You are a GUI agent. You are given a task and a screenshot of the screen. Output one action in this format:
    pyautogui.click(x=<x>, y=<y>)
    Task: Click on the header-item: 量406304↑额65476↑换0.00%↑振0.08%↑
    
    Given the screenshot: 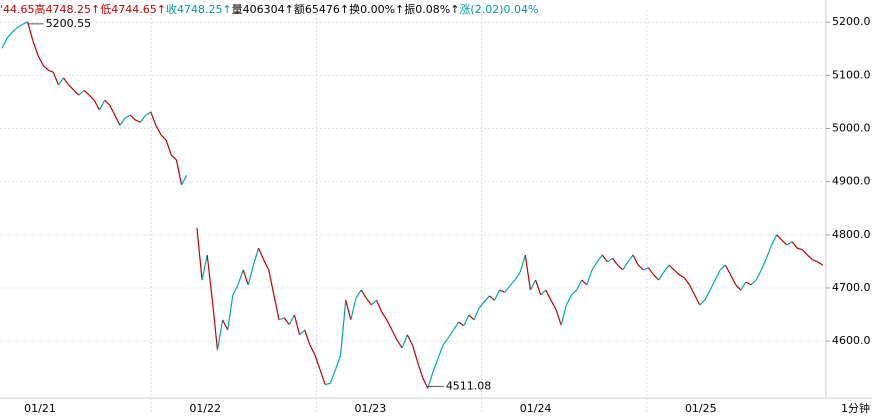 What is the action you would take?
    pyautogui.click(x=346, y=9)
    